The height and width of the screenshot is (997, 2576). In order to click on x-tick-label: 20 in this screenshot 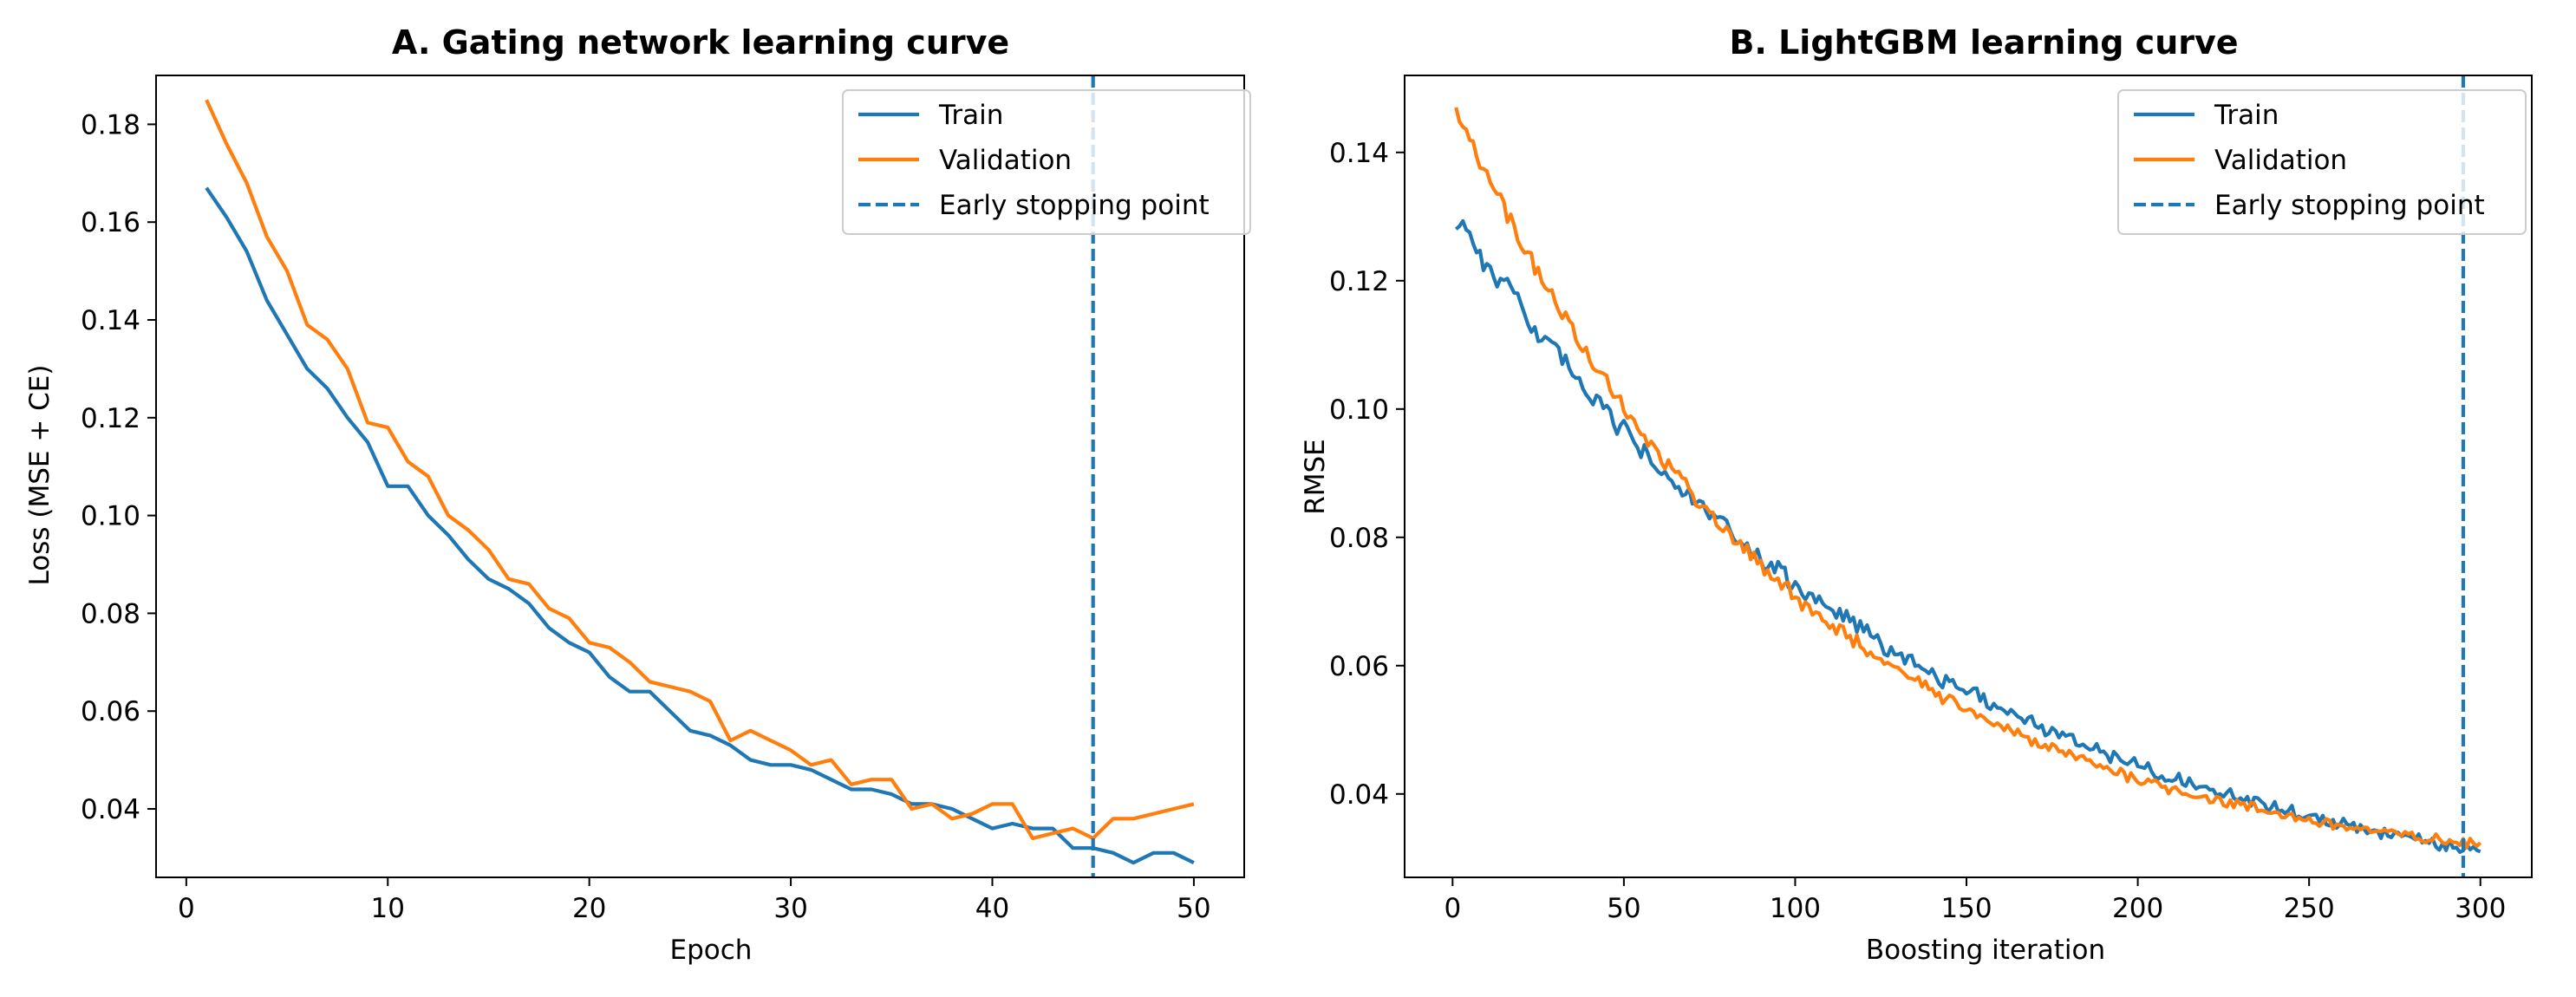, I will do `click(589, 908)`.